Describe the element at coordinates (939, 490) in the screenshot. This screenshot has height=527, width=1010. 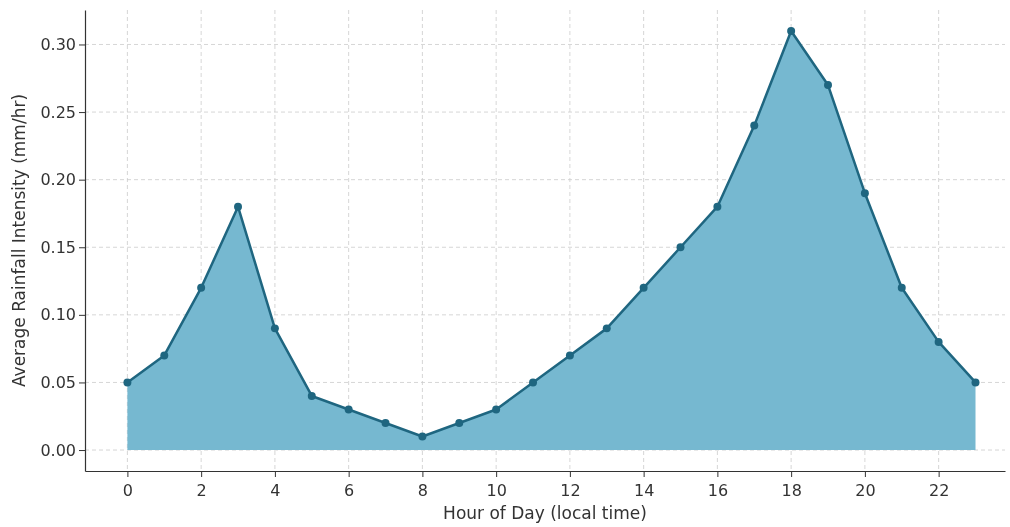
I see `x-tick-label: 22` at that location.